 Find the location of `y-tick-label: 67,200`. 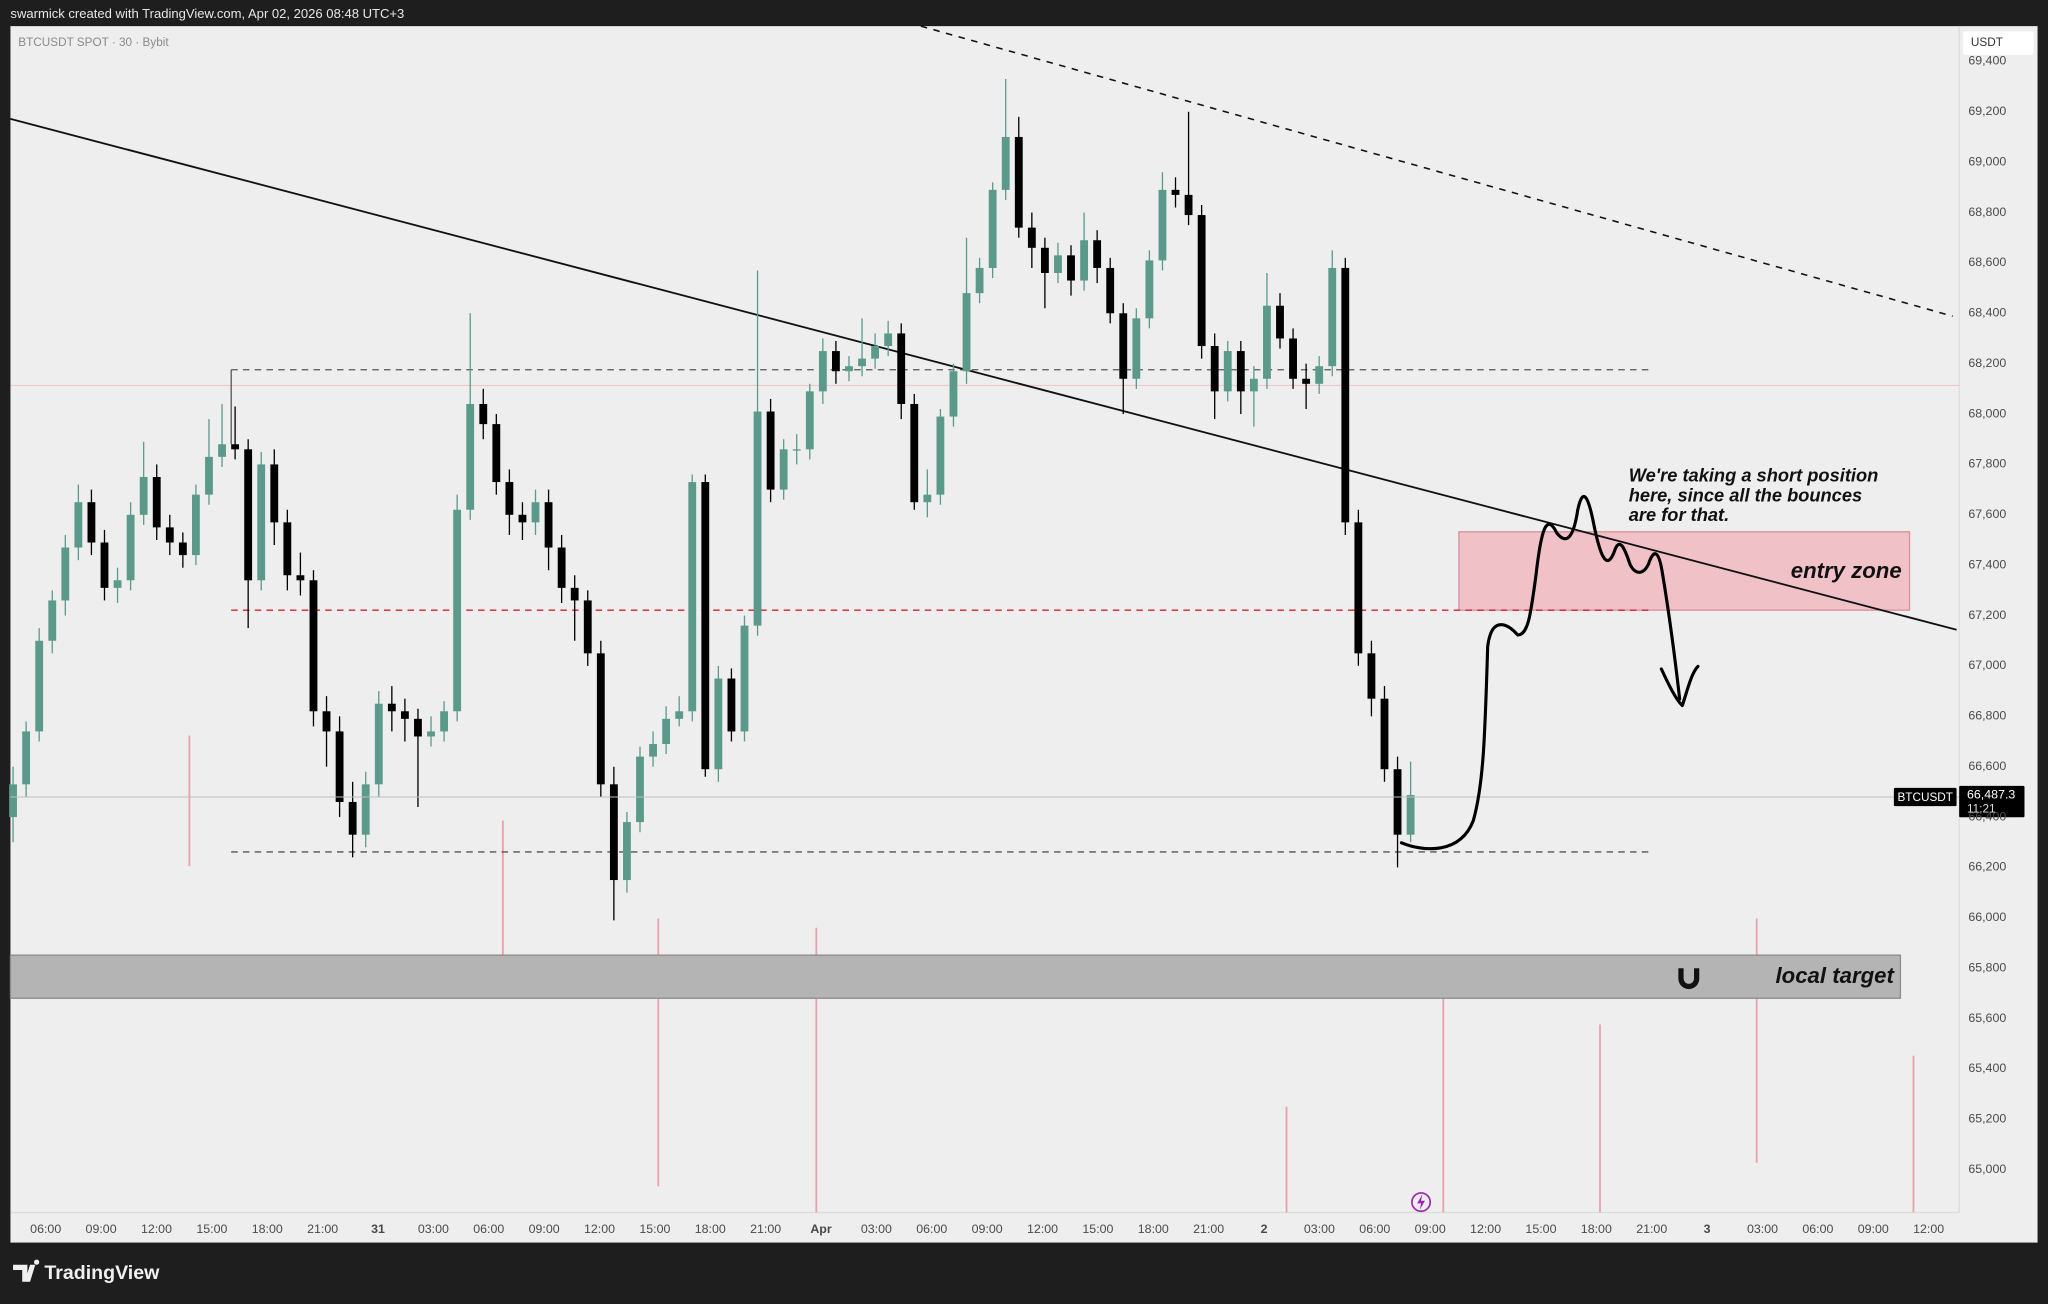

y-tick-label: 67,200 is located at coordinates (1987, 615).